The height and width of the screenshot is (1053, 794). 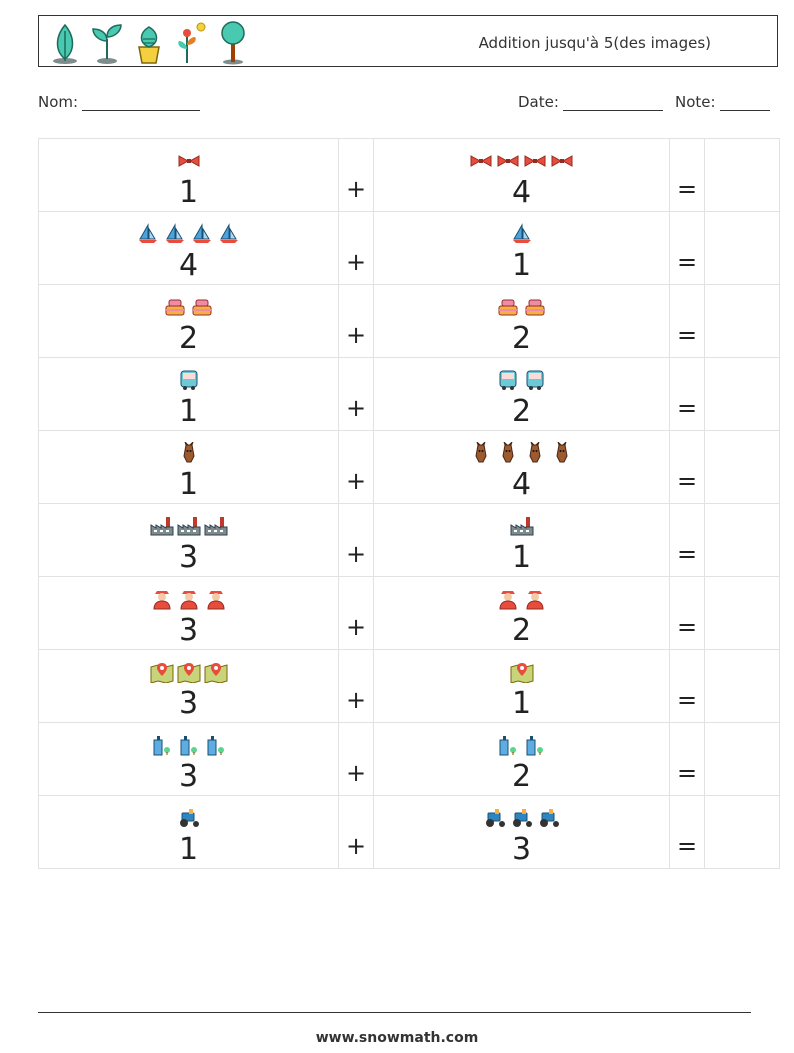 I want to click on score-field: Note:, so click(x=722, y=102).